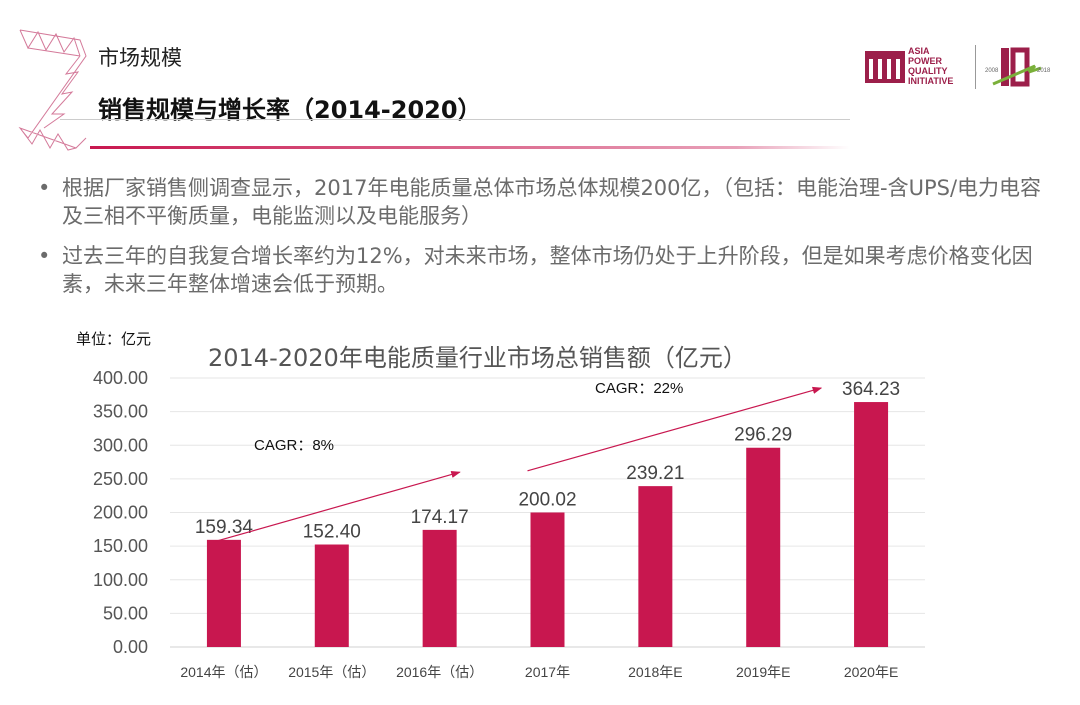  Describe the element at coordinates (440, 517) in the screenshot. I see `data-label: 174.17` at that location.